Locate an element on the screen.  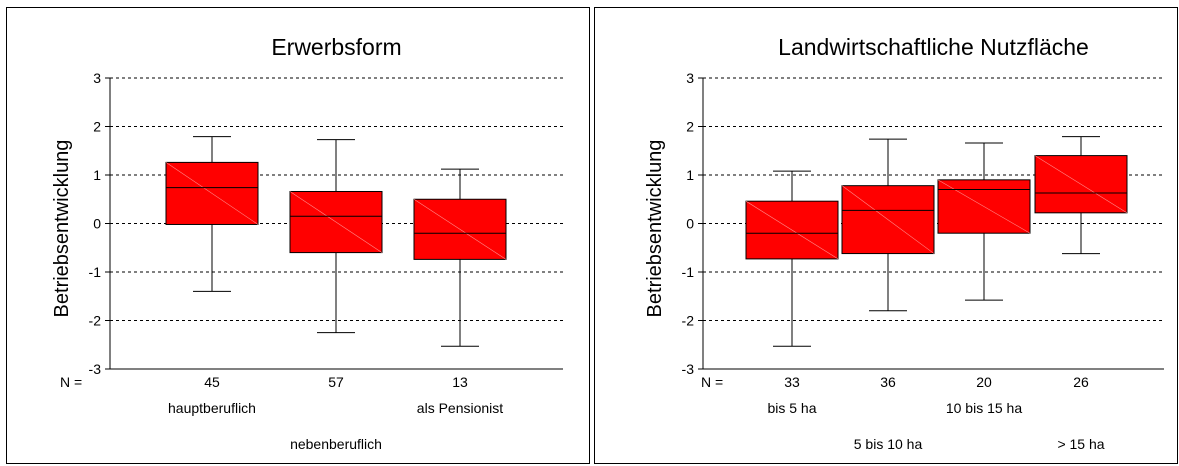
category-label: nebenberuflich is located at coordinates (336, 444).